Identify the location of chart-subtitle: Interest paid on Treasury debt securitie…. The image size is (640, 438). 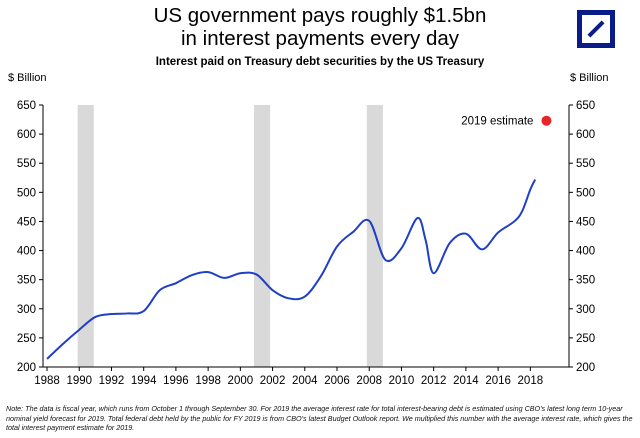
(320, 62).